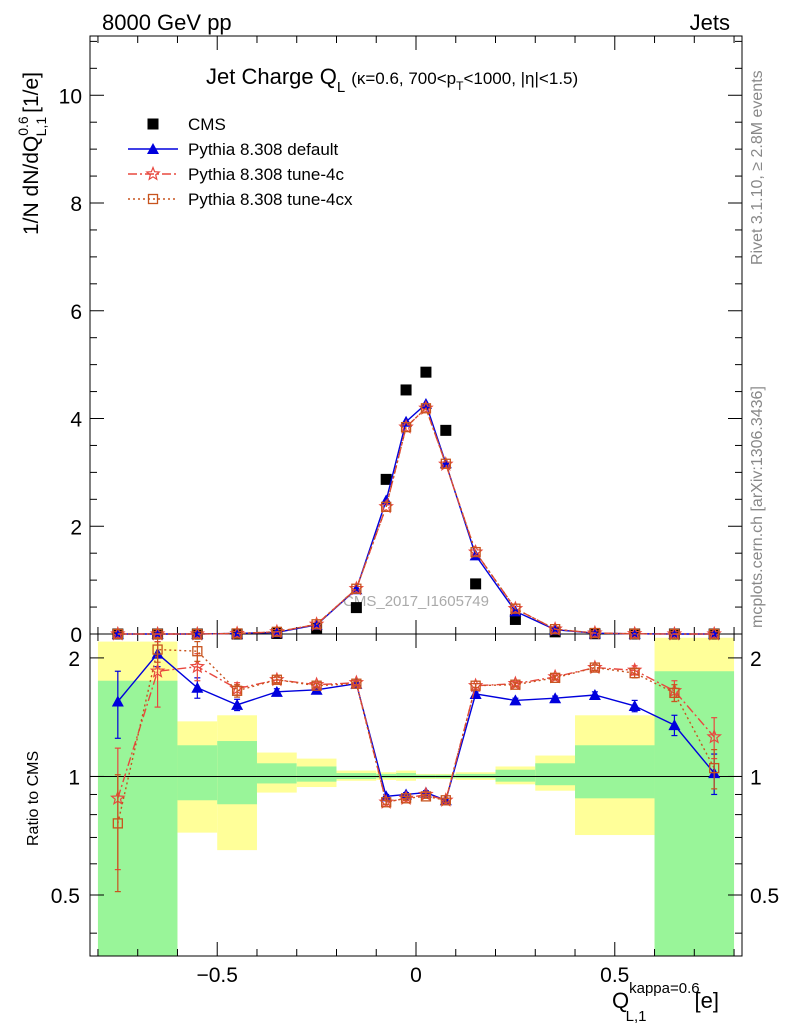 The width and height of the screenshot is (786, 1024). I want to click on ylabel-sup: 0.6, so click(23, 126).